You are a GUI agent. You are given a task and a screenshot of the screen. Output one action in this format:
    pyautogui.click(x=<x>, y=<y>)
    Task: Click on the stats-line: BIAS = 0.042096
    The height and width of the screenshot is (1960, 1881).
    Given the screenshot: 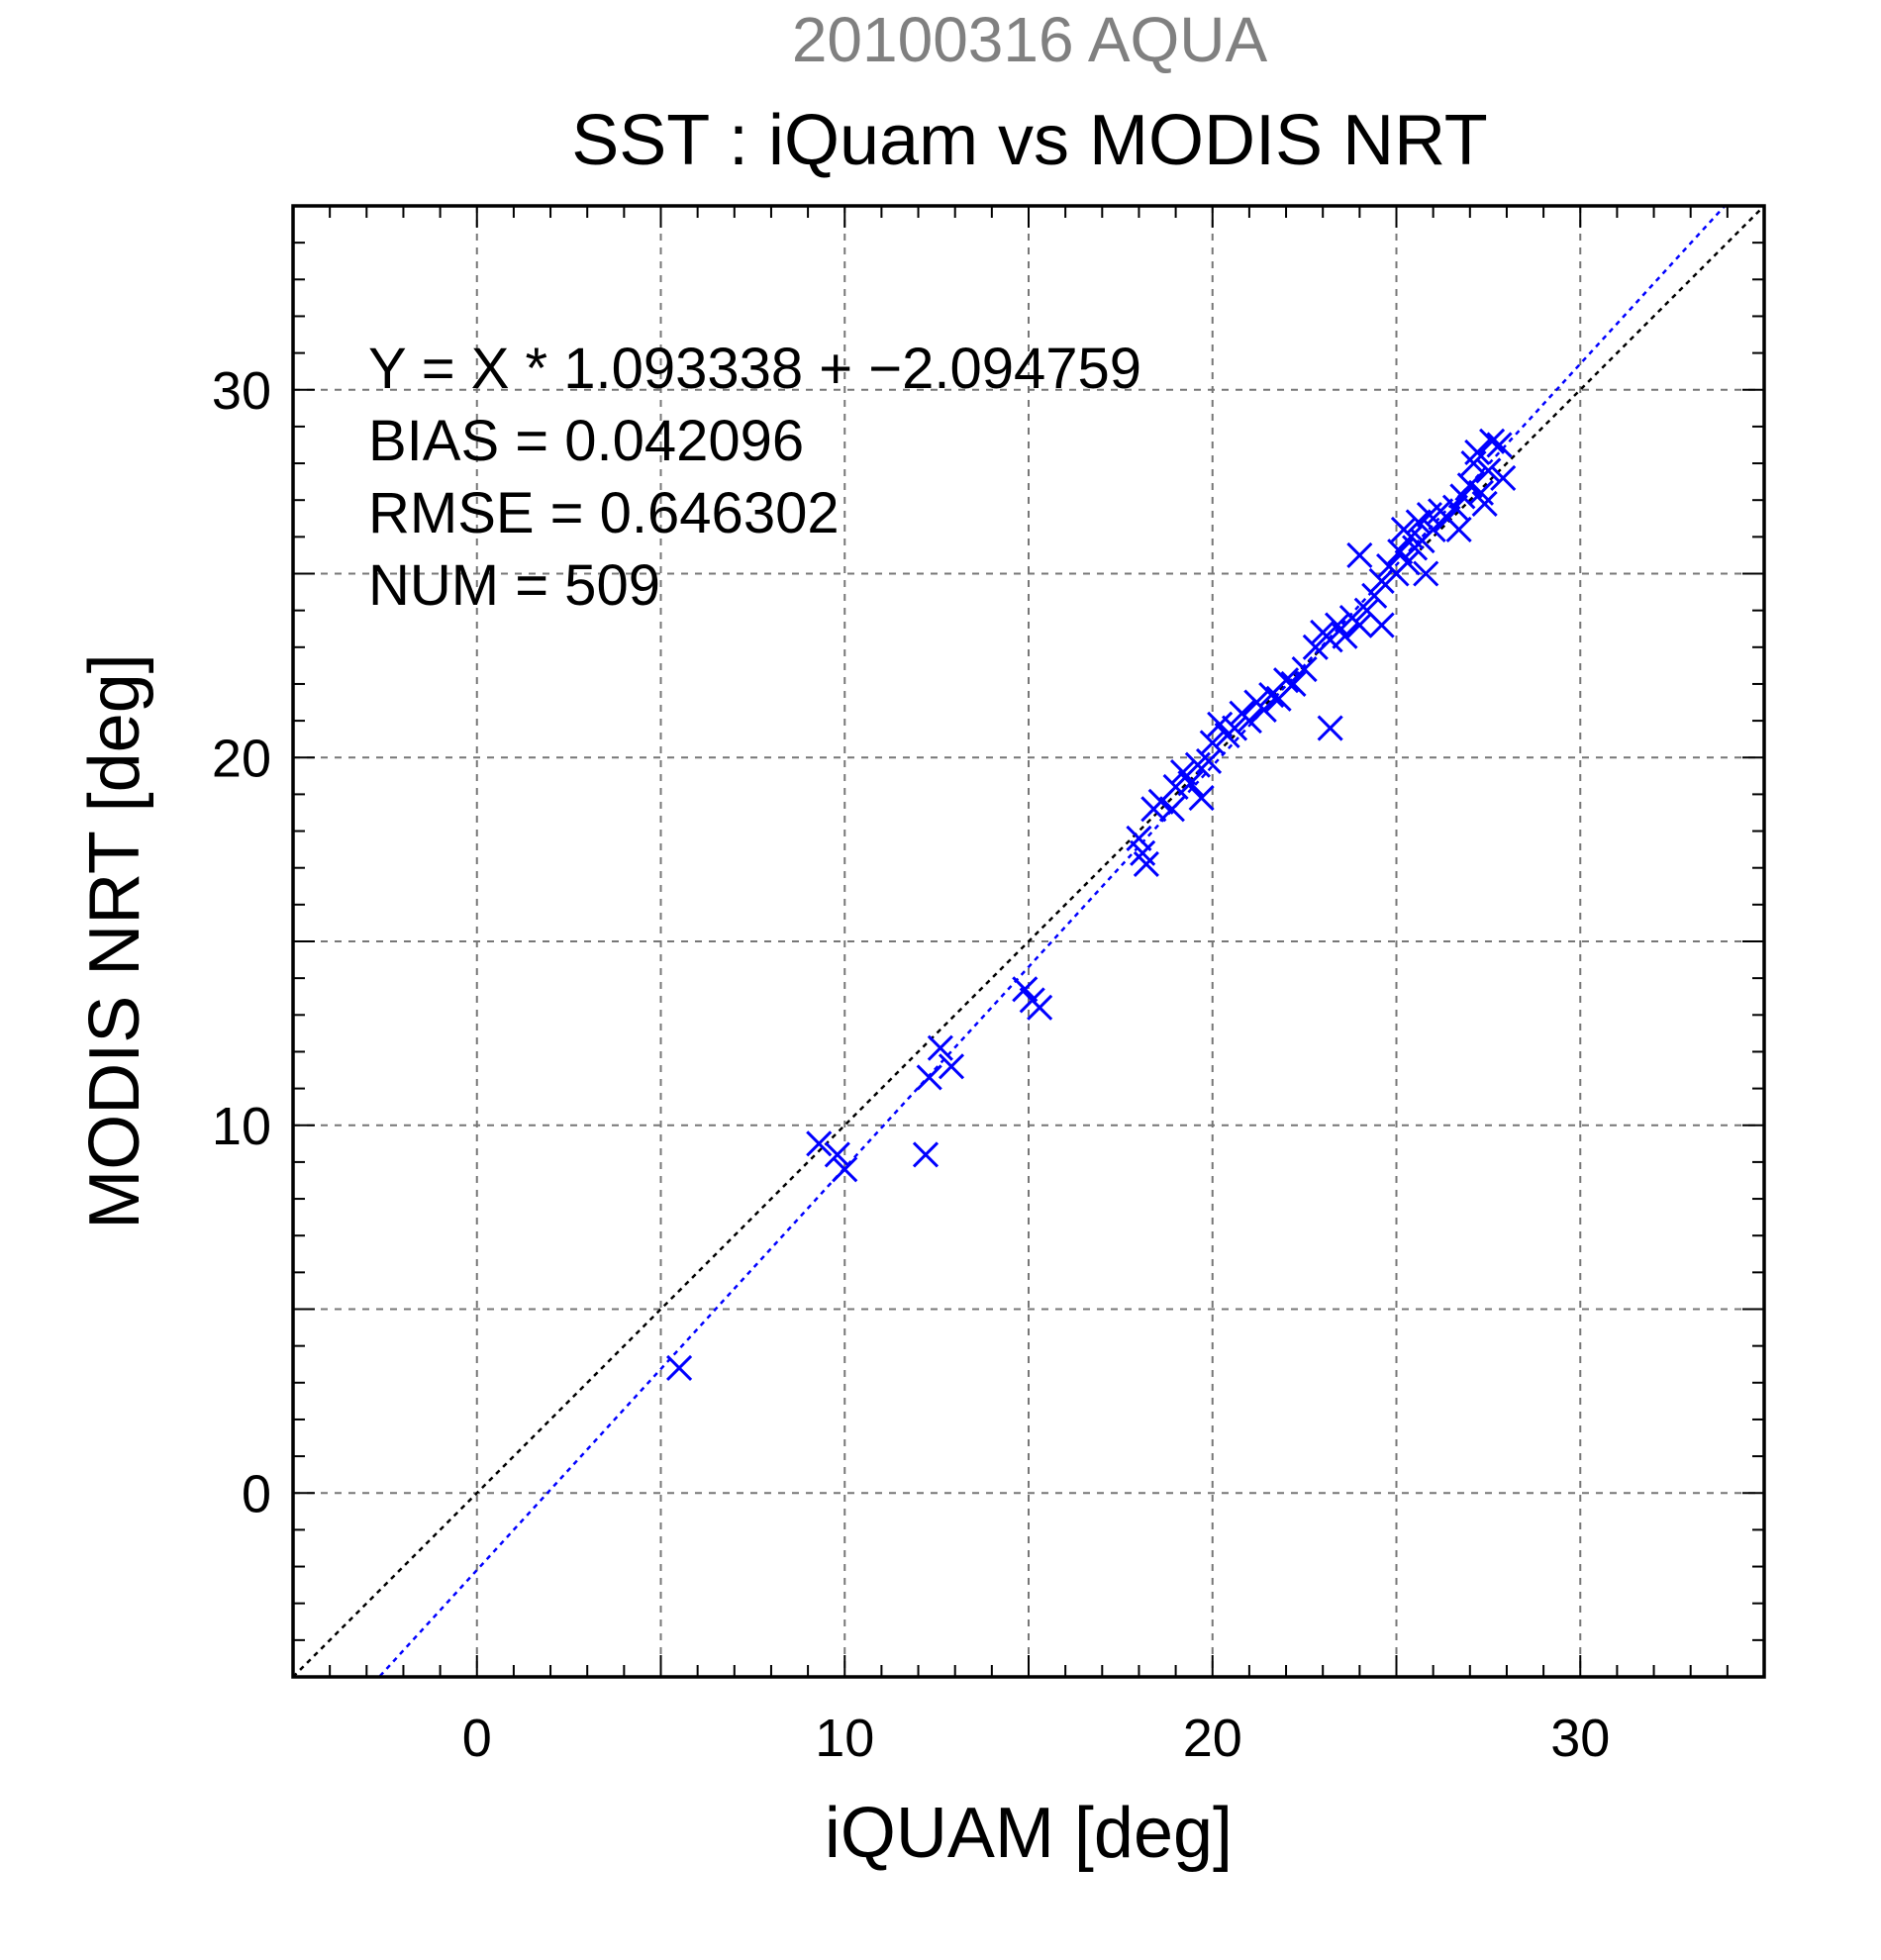 What is the action you would take?
    pyautogui.click(x=586, y=441)
    